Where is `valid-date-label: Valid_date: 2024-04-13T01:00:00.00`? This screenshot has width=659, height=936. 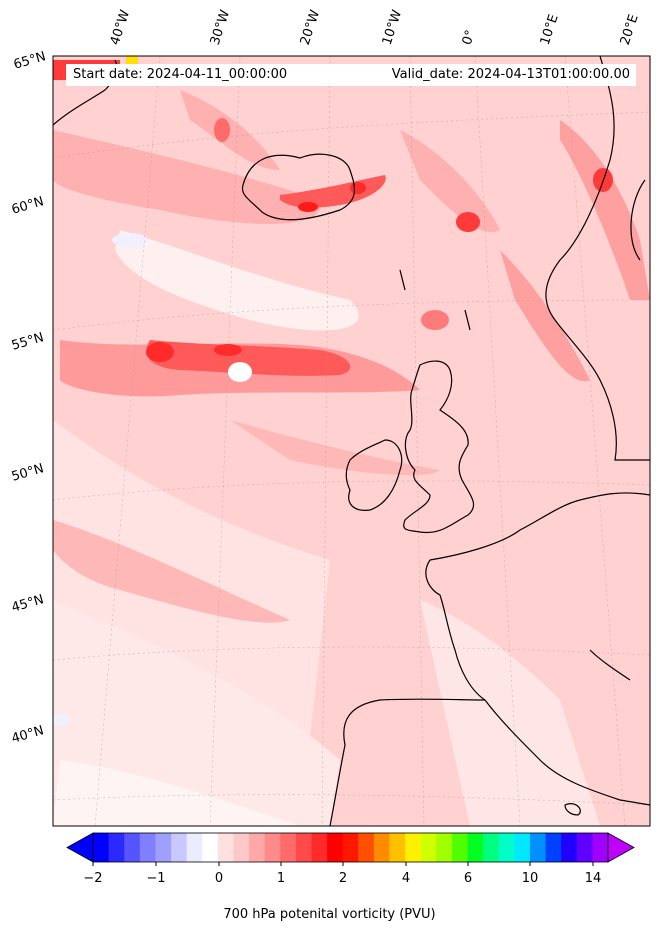 valid-date-label: Valid_date: 2024-04-13T01:00:00.00 is located at coordinates (510, 74).